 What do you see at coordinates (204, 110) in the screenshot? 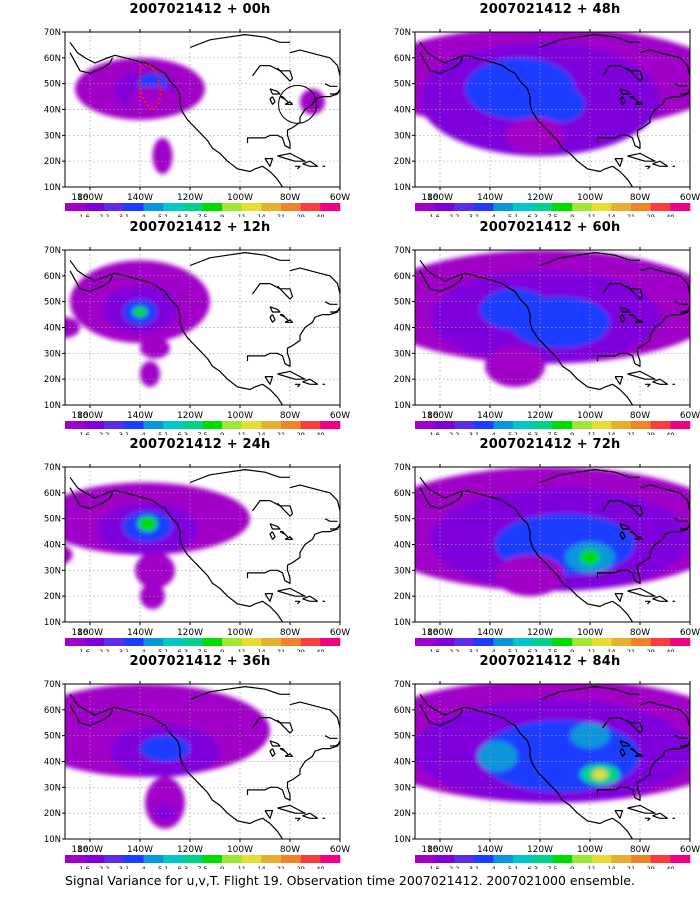
I see `coastlines` at bounding box center [204, 110].